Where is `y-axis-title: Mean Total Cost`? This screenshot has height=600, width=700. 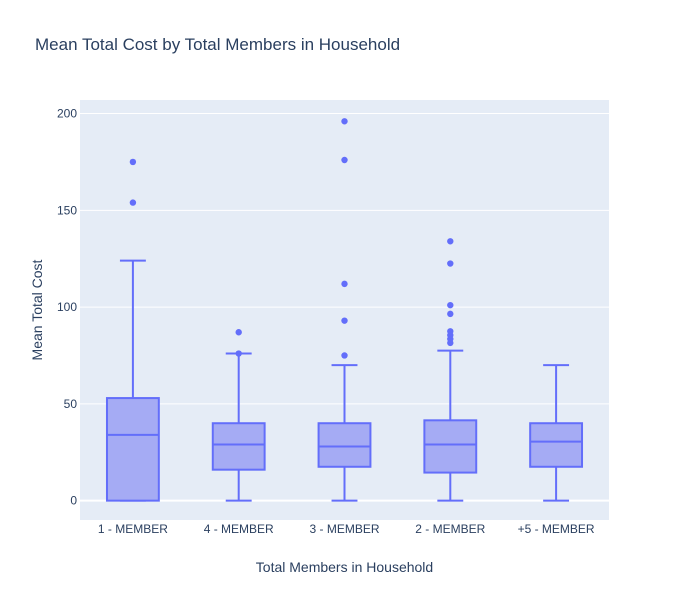
y-axis-title: Mean Total Cost is located at coordinates (37, 309).